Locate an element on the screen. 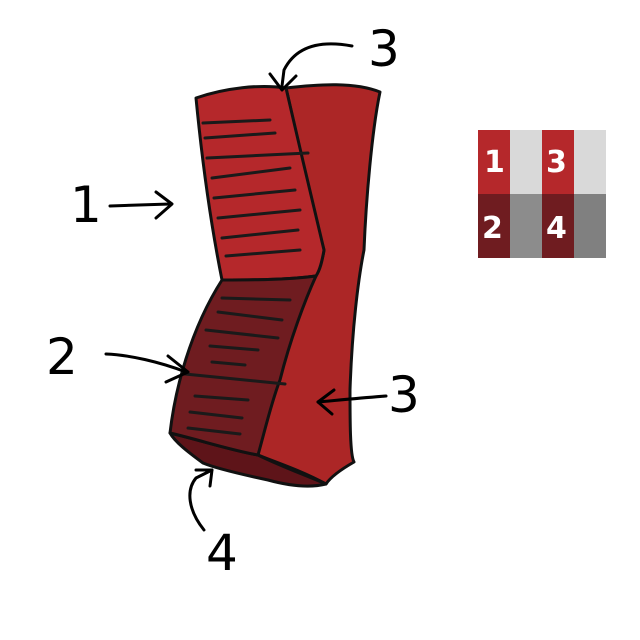 The width and height of the screenshot is (640, 640). arrow-face-3-top is located at coordinates (317, 65).